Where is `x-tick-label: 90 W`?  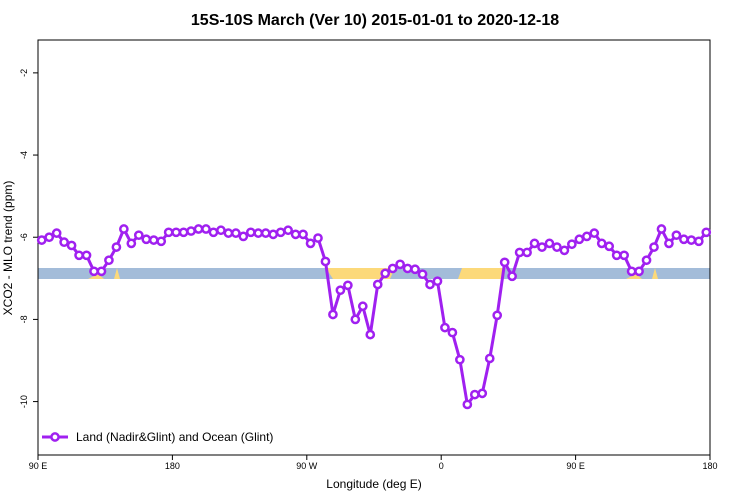 x-tick-label: 90 W is located at coordinates (307, 466).